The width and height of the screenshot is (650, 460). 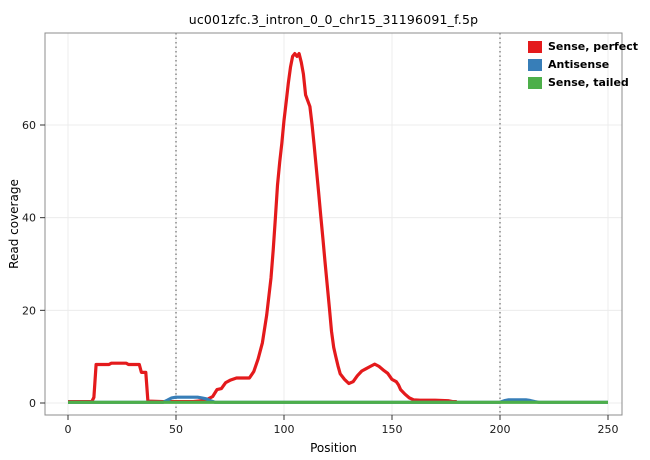 I want to click on x-tick-label: 150, so click(x=392, y=429).